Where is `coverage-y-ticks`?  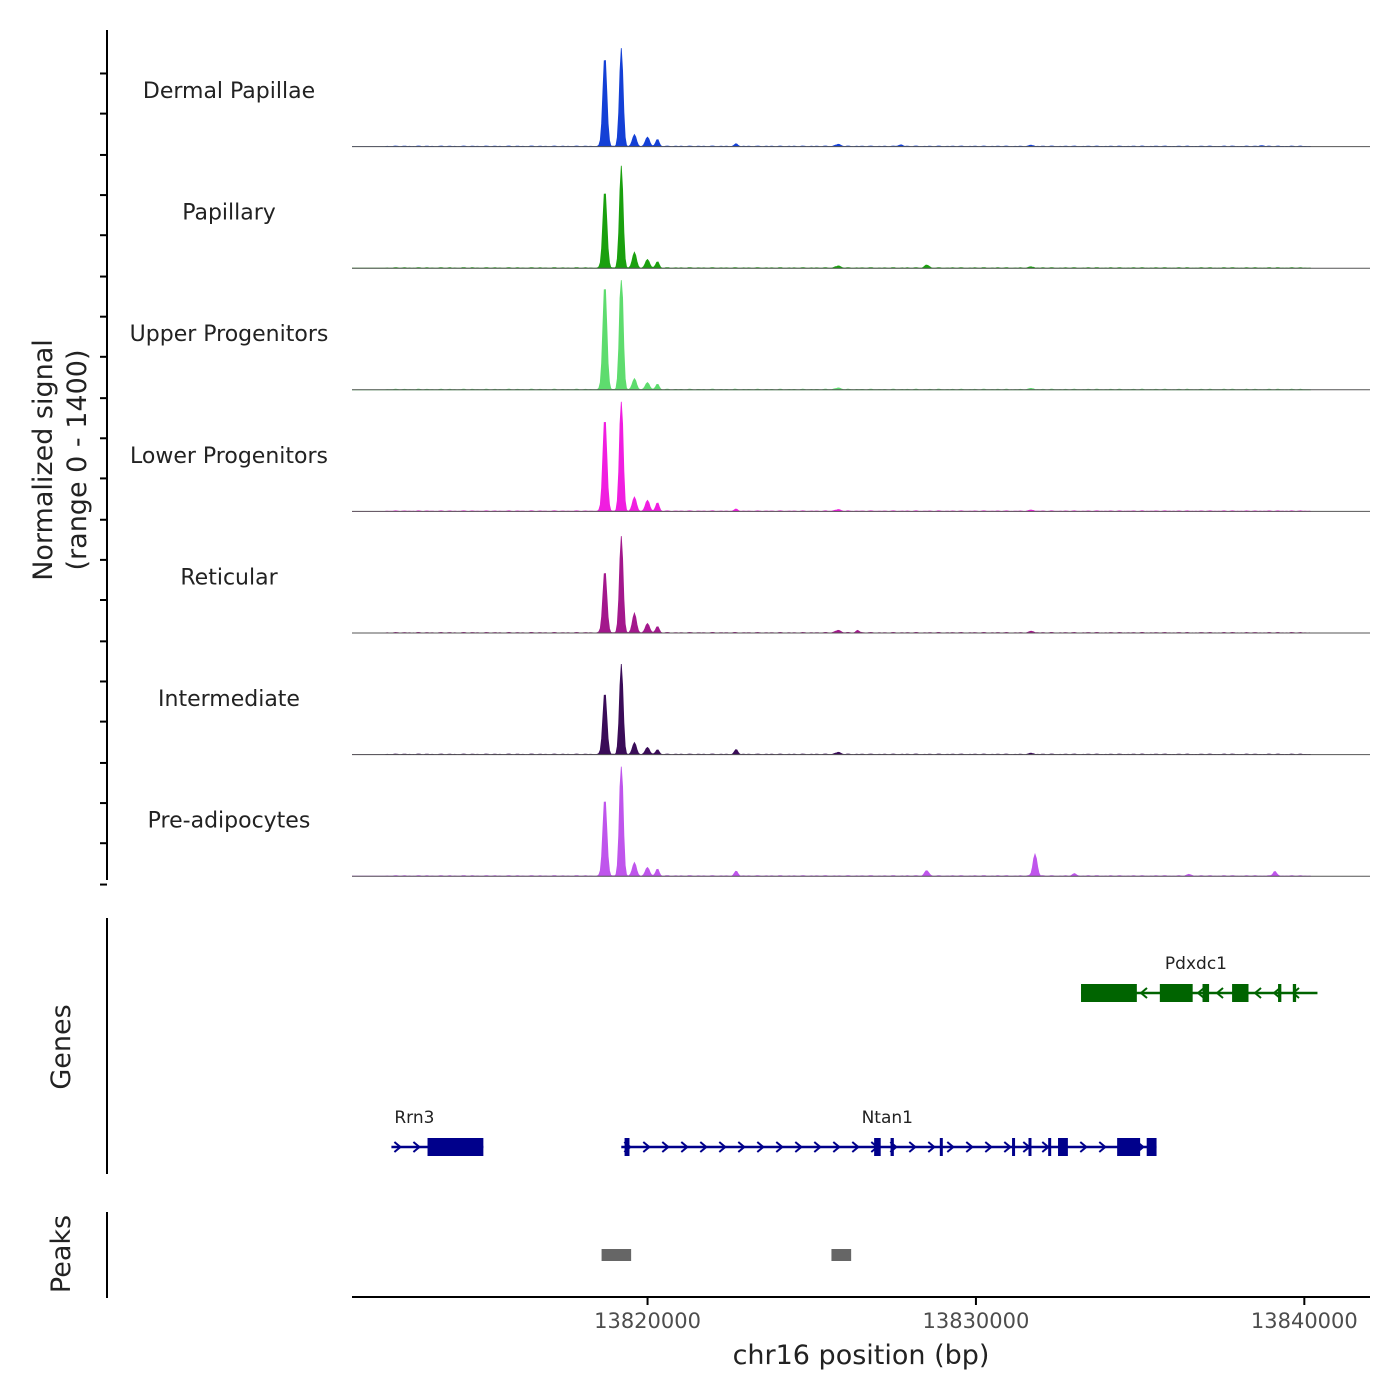
coverage-y-ticks is located at coordinates (103, 479).